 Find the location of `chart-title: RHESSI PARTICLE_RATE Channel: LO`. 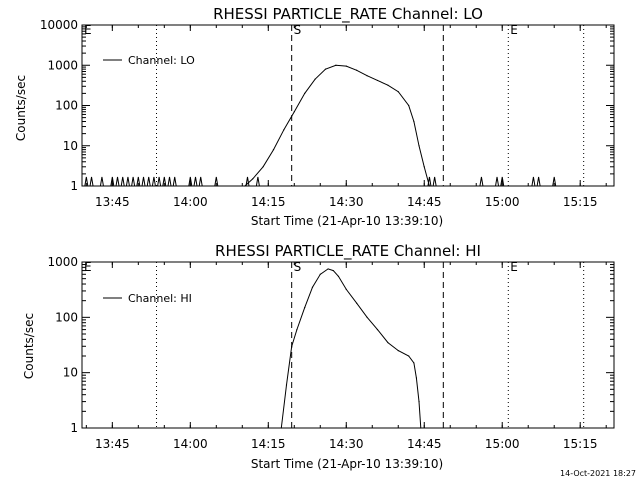

chart-title: RHESSI PARTICLE_RATE Channel: LO is located at coordinates (348, 14).